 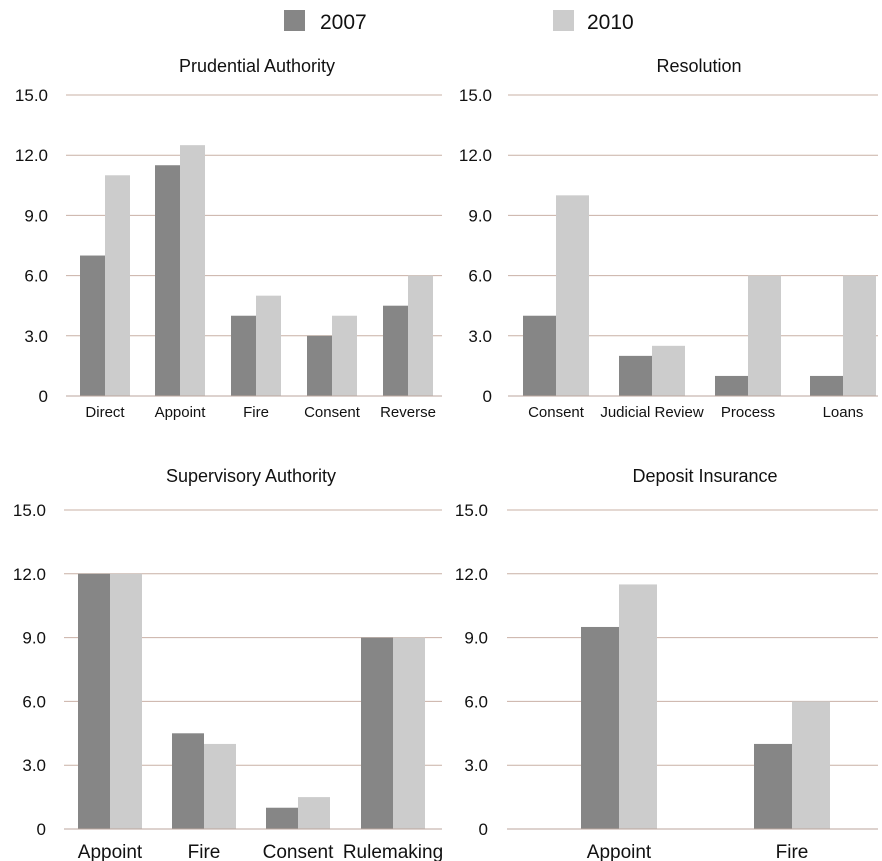 I want to click on x-category-label: Reverse, so click(x=408, y=412).